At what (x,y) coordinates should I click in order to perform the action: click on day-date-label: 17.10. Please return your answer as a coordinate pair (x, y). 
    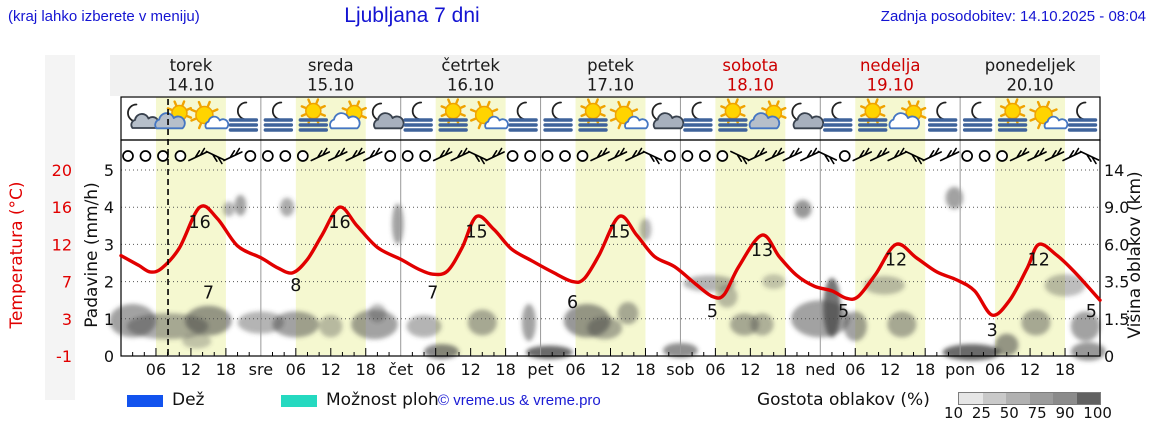
    Looking at the image, I should click on (610, 85).